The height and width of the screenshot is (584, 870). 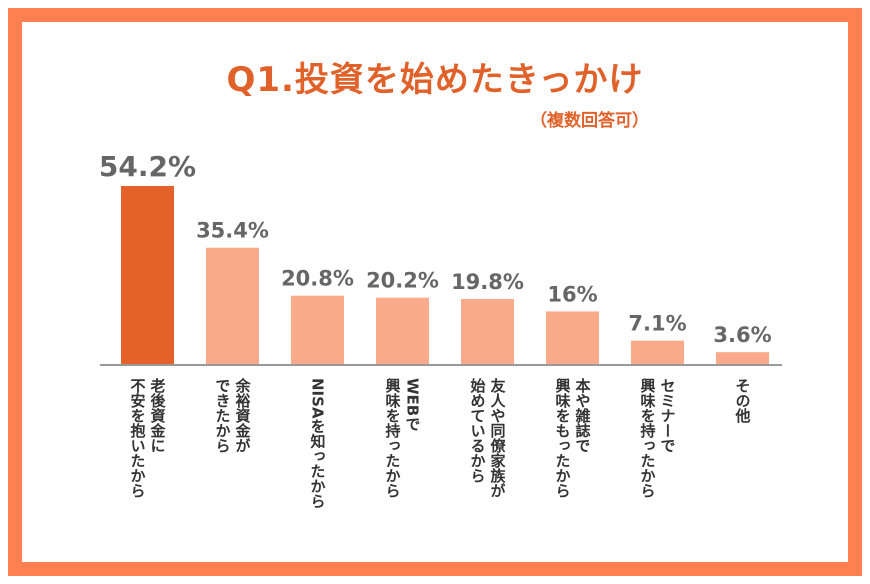 I want to click on category-label: セミナーで 興味を持ったから, so click(x=657, y=438).